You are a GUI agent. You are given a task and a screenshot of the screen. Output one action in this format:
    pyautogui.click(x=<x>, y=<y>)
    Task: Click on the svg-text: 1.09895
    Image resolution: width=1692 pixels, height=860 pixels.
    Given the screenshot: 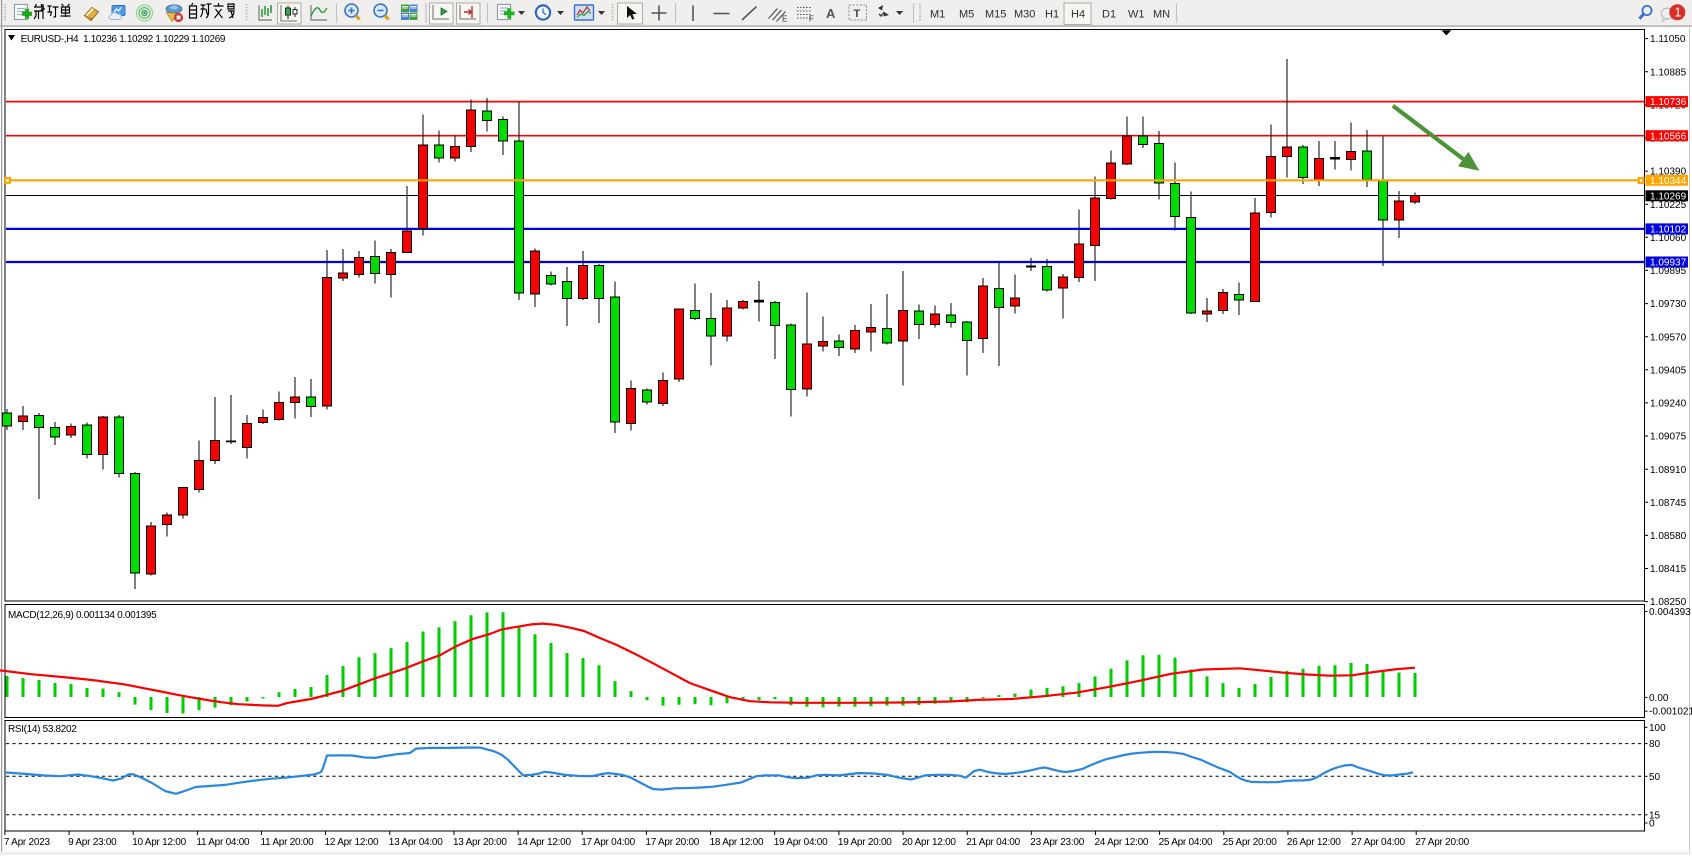 What is the action you would take?
    pyautogui.click(x=1668, y=271)
    